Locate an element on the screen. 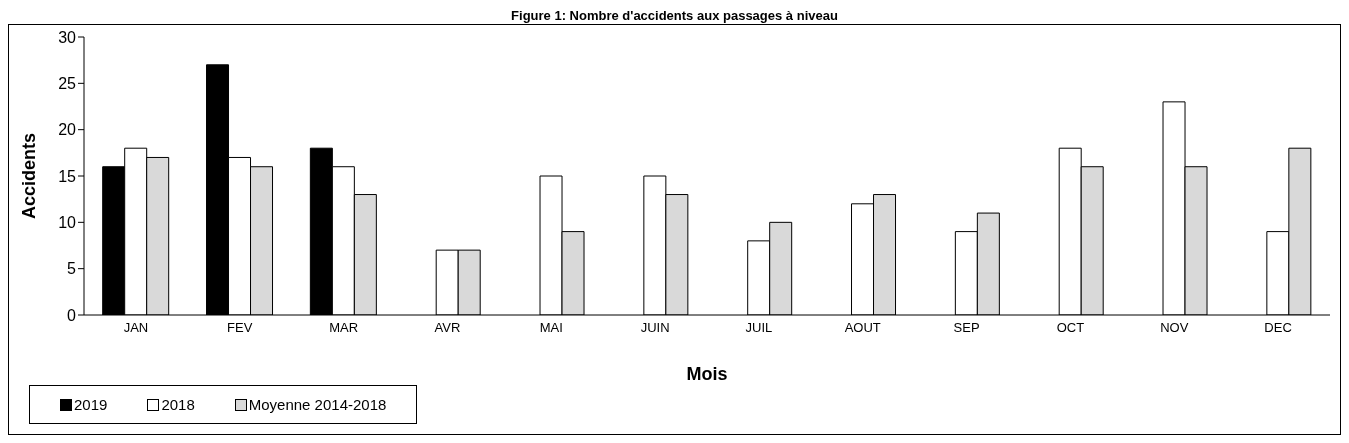 This screenshot has width=1349, height=443. x-axis-title: Mois is located at coordinates (707, 374).